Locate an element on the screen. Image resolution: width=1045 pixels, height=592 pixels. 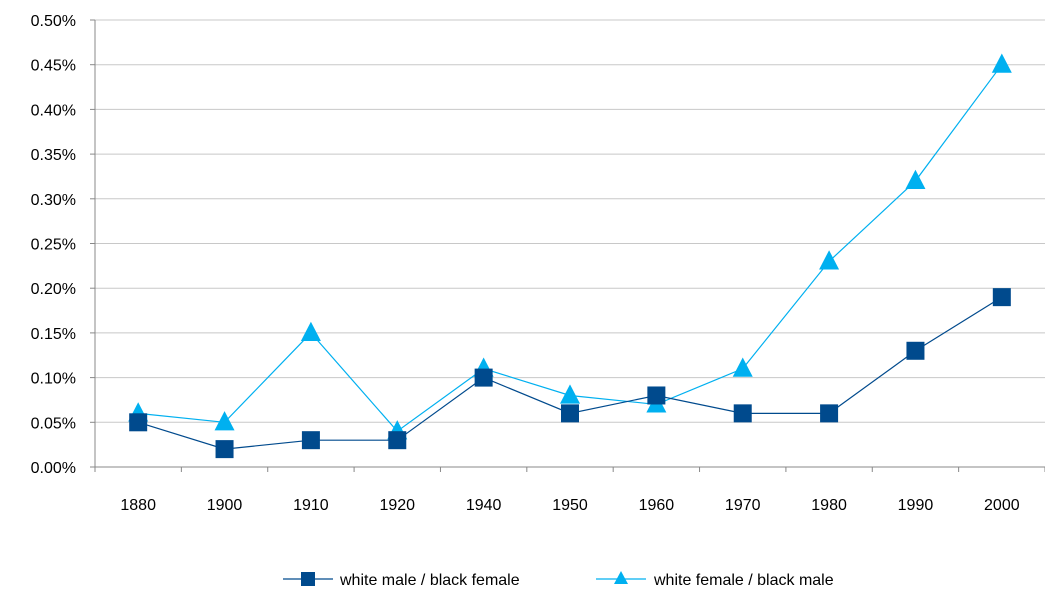
x-tick-label: 1910 is located at coordinates (311, 505).